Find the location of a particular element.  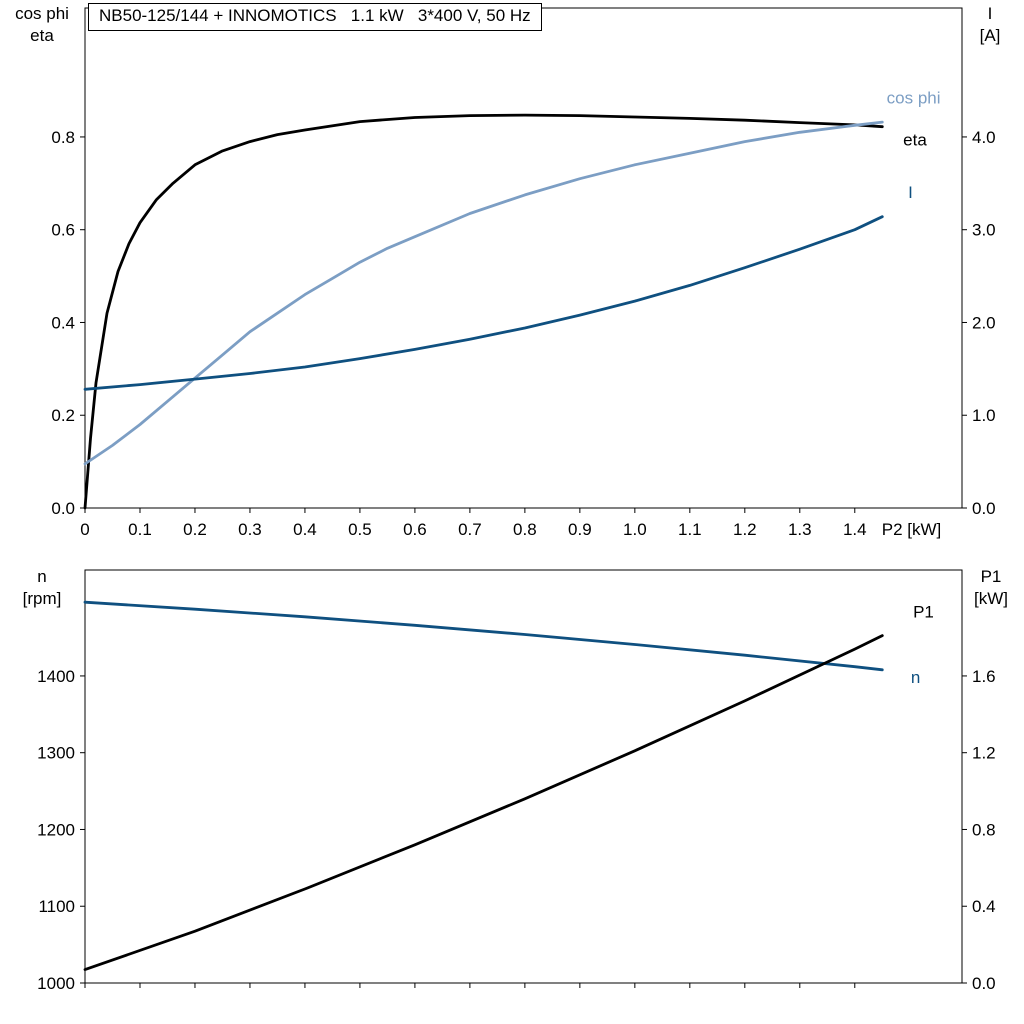

y-right-tick-label: 1.2 is located at coordinates (984, 753).